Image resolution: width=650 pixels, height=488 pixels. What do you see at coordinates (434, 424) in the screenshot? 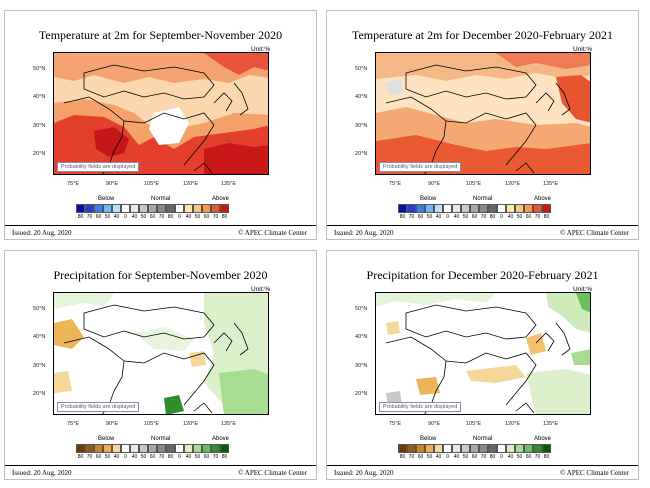
I see `lon-label: 90°E` at bounding box center [434, 424].